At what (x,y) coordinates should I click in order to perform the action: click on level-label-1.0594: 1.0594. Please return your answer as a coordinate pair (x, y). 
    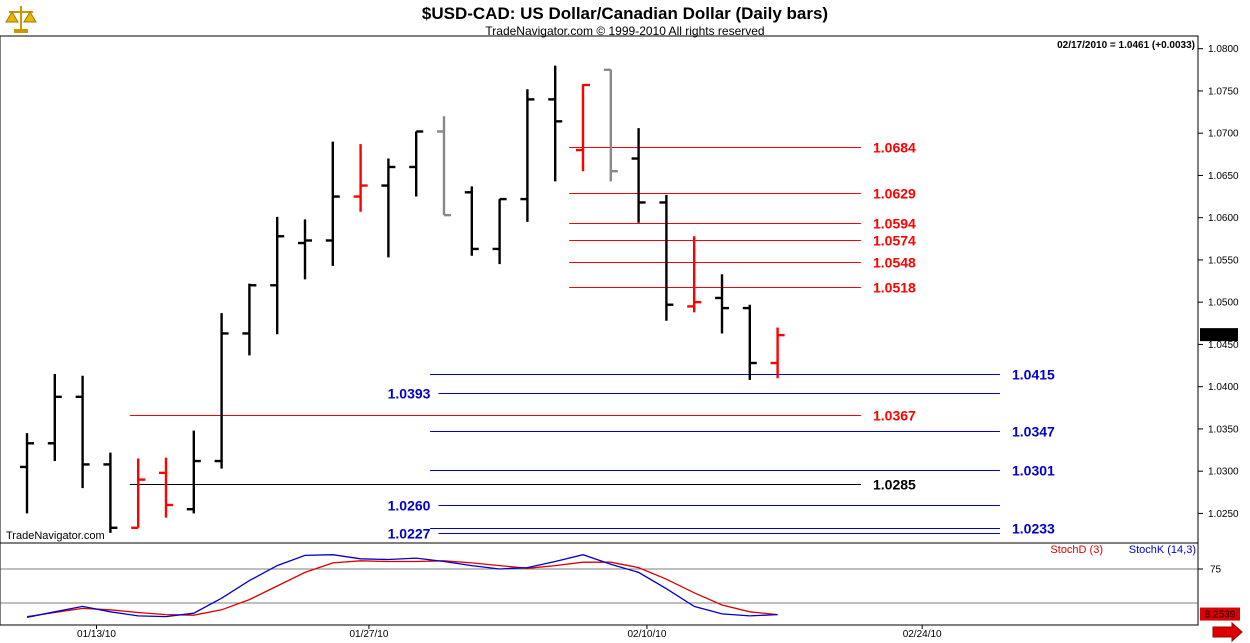
    Looking at the image, I should click on (894, 224).